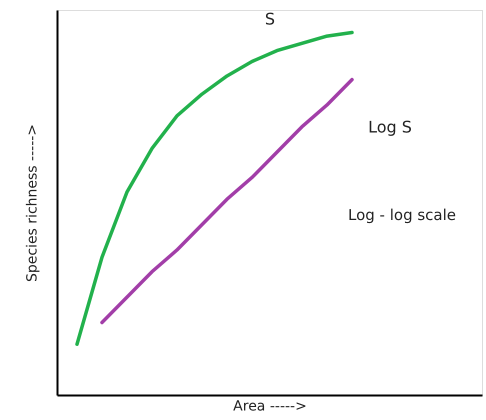 The height and width of the screenshot is (420, 486). Describe the element at coordinates (402, 215) in the screenshot. I see `annotation: Log - log scale` at that location.